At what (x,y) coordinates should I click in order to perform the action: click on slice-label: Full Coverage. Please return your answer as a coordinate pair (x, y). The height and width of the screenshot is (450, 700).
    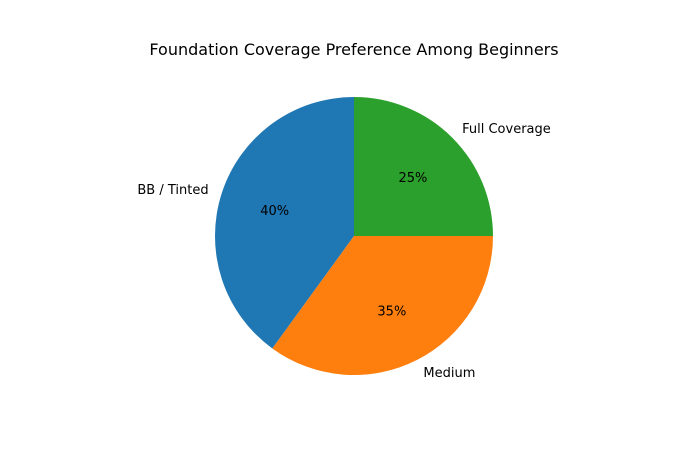
    Looking at the image, I should click on (506, 129).